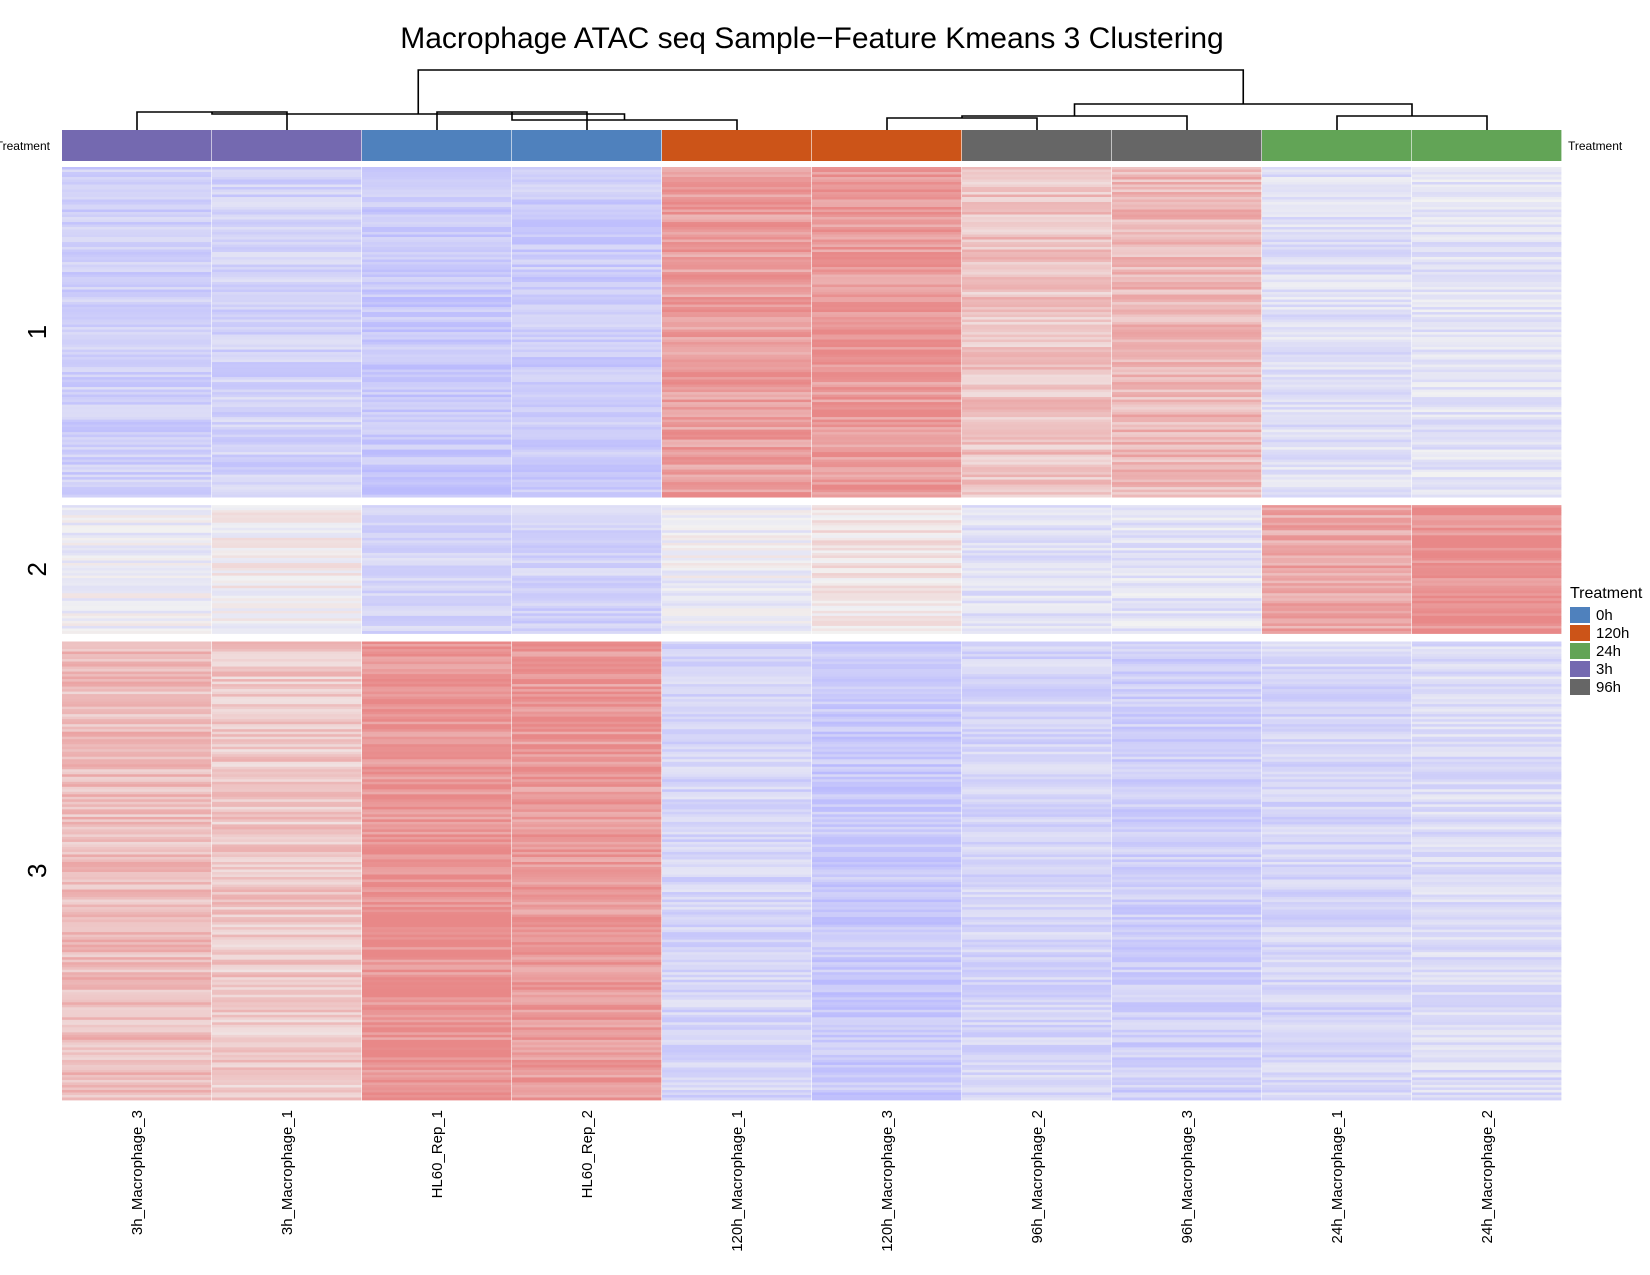  Describe the element at coordinates (1337, 1176) in the screenshot. I see `sample-label-24h_Macrophage_1: 24h_Macrophage_1` at that location.